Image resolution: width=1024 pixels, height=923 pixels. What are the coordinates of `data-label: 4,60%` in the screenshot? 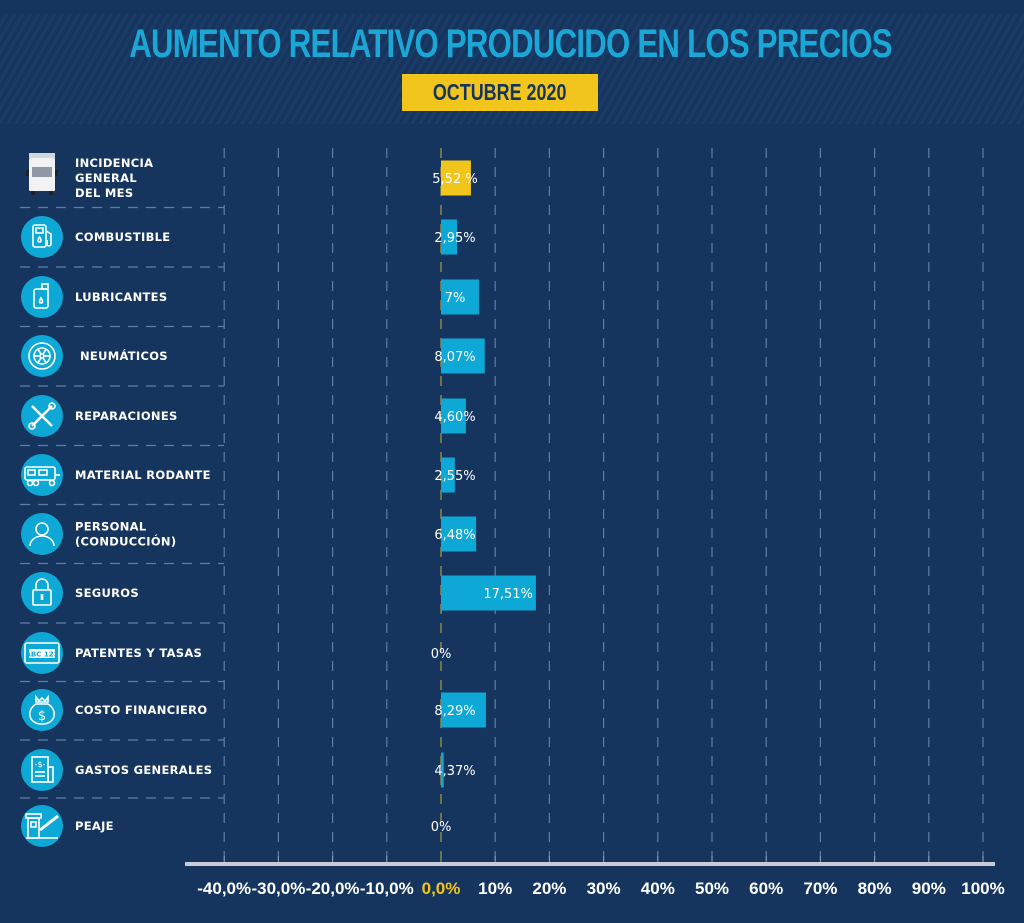 It's located at (454, 417).